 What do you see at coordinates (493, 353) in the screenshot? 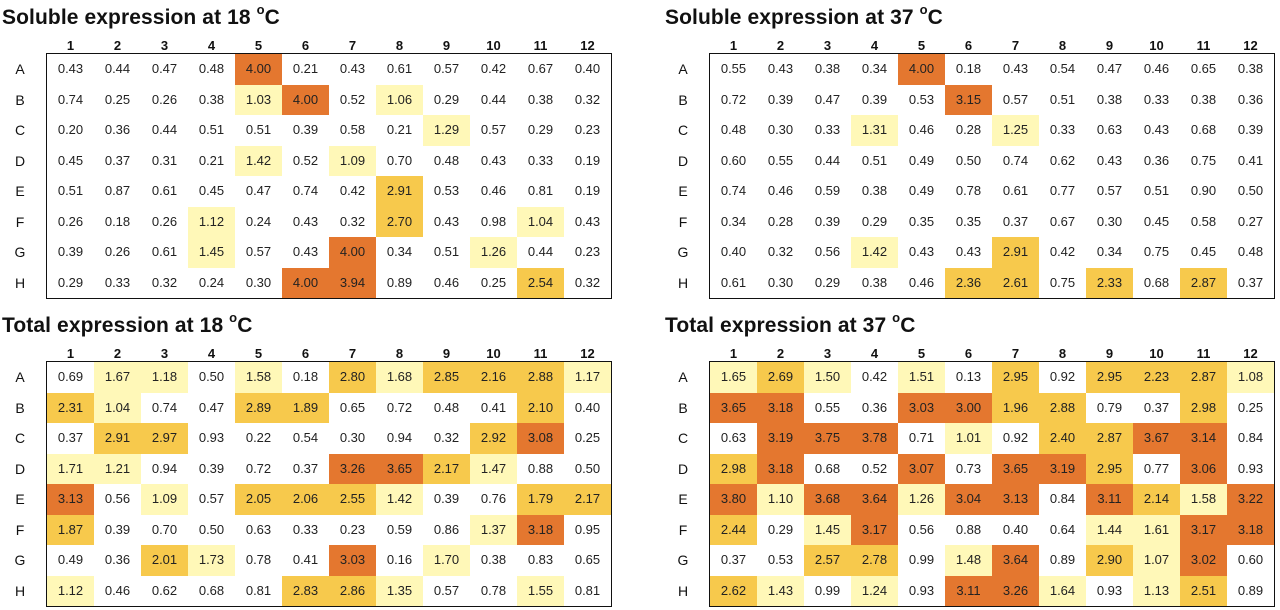
I see `column-label-10: 10` at bounding box center [493, 353].